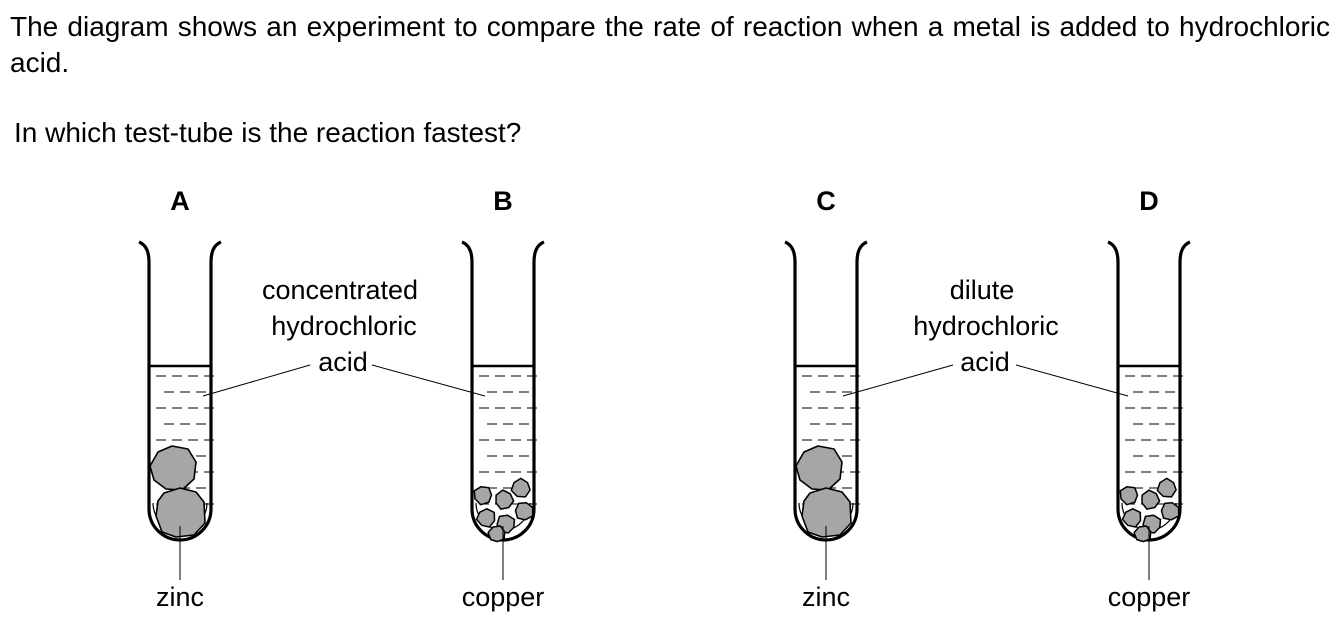 The height and width of the screenshot is (623, 1343). I want to click on option-c-letter: C, so click(826, 201).